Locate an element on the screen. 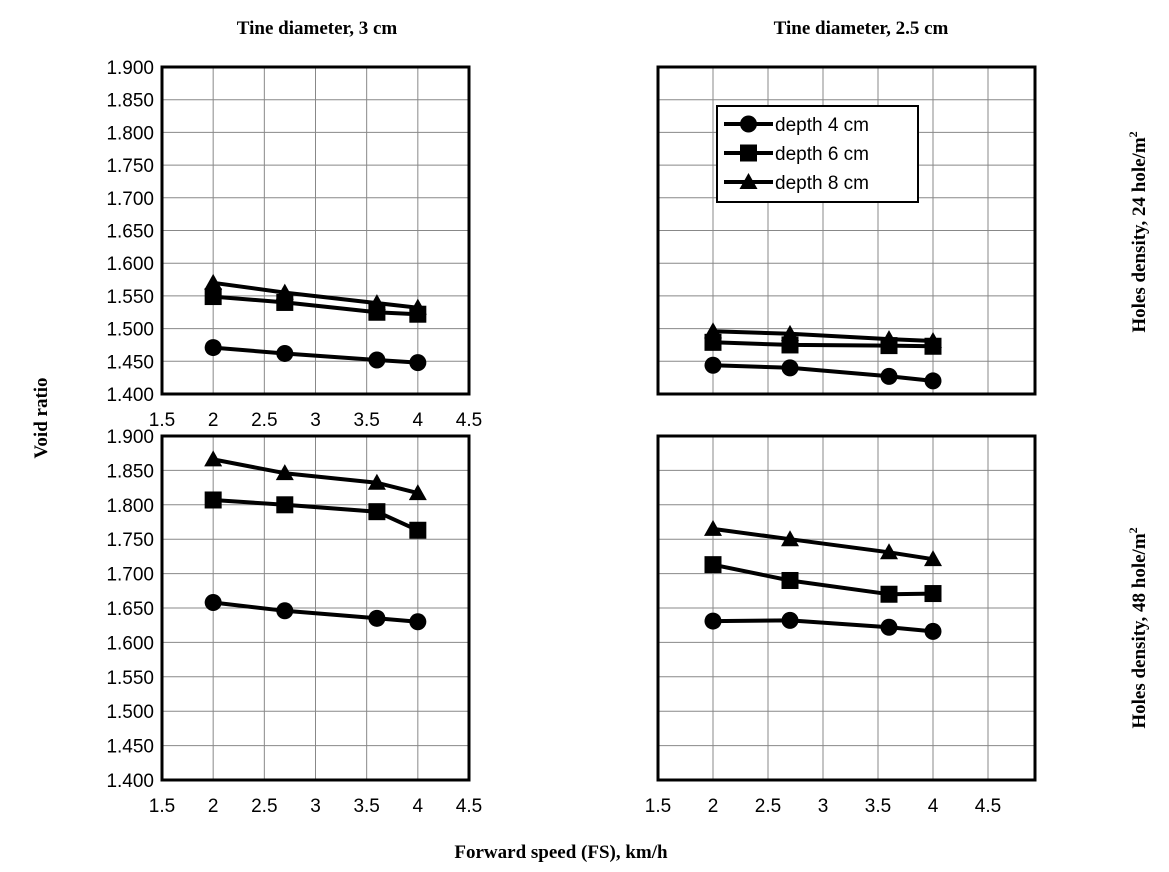  row-title-24-text: Holes density, 24 hole/m is located at coordinates (1139, 234).